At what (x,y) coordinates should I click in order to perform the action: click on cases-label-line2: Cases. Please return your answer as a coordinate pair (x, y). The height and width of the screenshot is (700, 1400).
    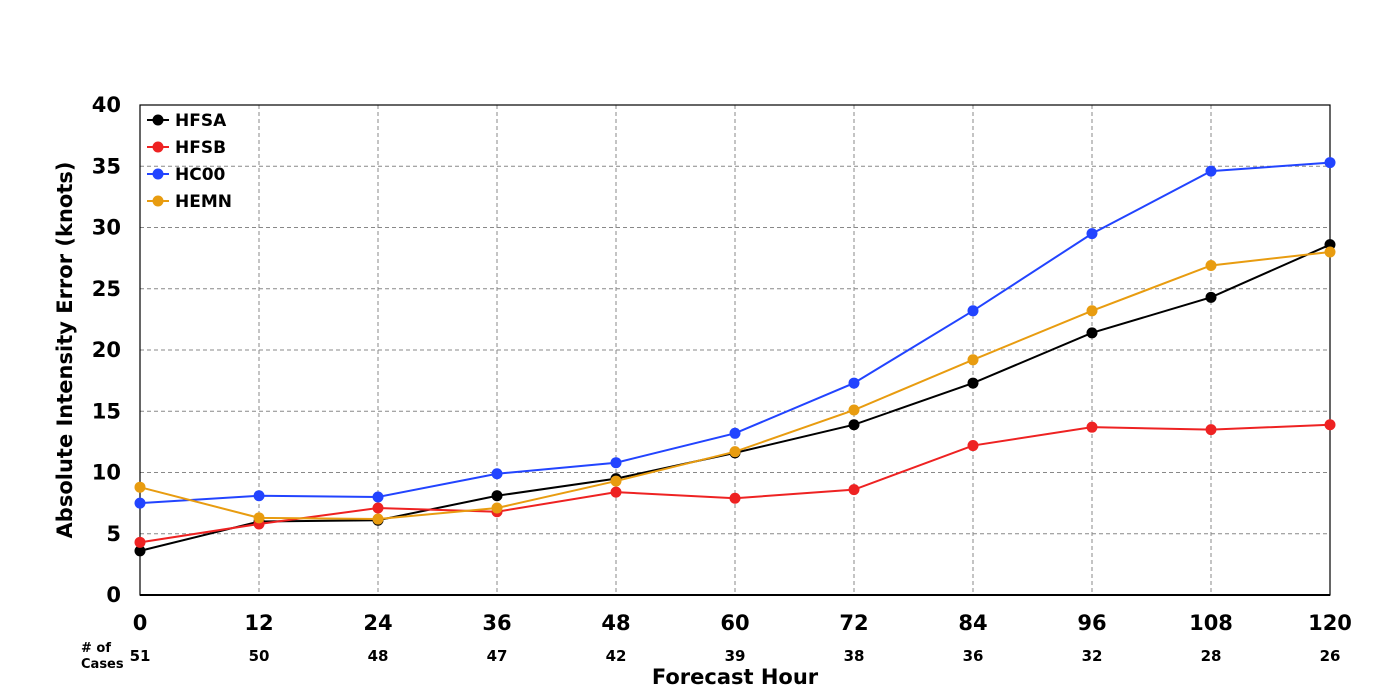
    Looking at the image, I should click on (102, 664).